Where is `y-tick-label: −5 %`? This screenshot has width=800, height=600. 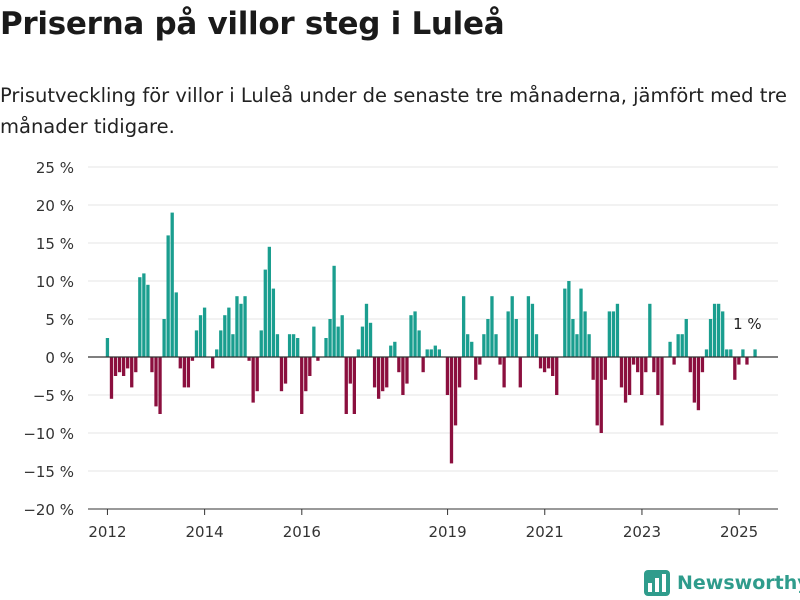
y-tick-label: −5 % is located at coordinates (53, 396).